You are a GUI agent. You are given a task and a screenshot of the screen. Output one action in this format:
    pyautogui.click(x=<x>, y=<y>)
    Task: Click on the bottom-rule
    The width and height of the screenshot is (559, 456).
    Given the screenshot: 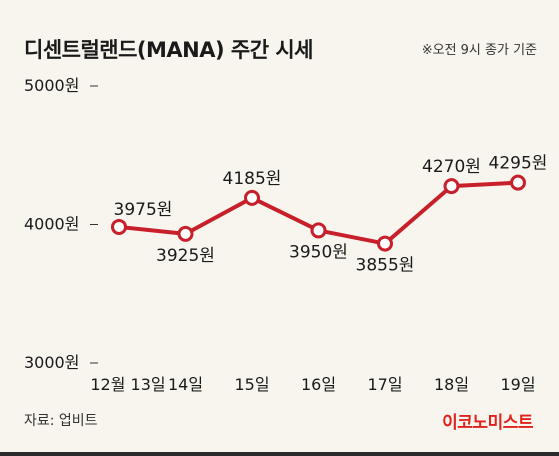 What is the action you would take?
    pyautogui.click(x=279, y=454)
    